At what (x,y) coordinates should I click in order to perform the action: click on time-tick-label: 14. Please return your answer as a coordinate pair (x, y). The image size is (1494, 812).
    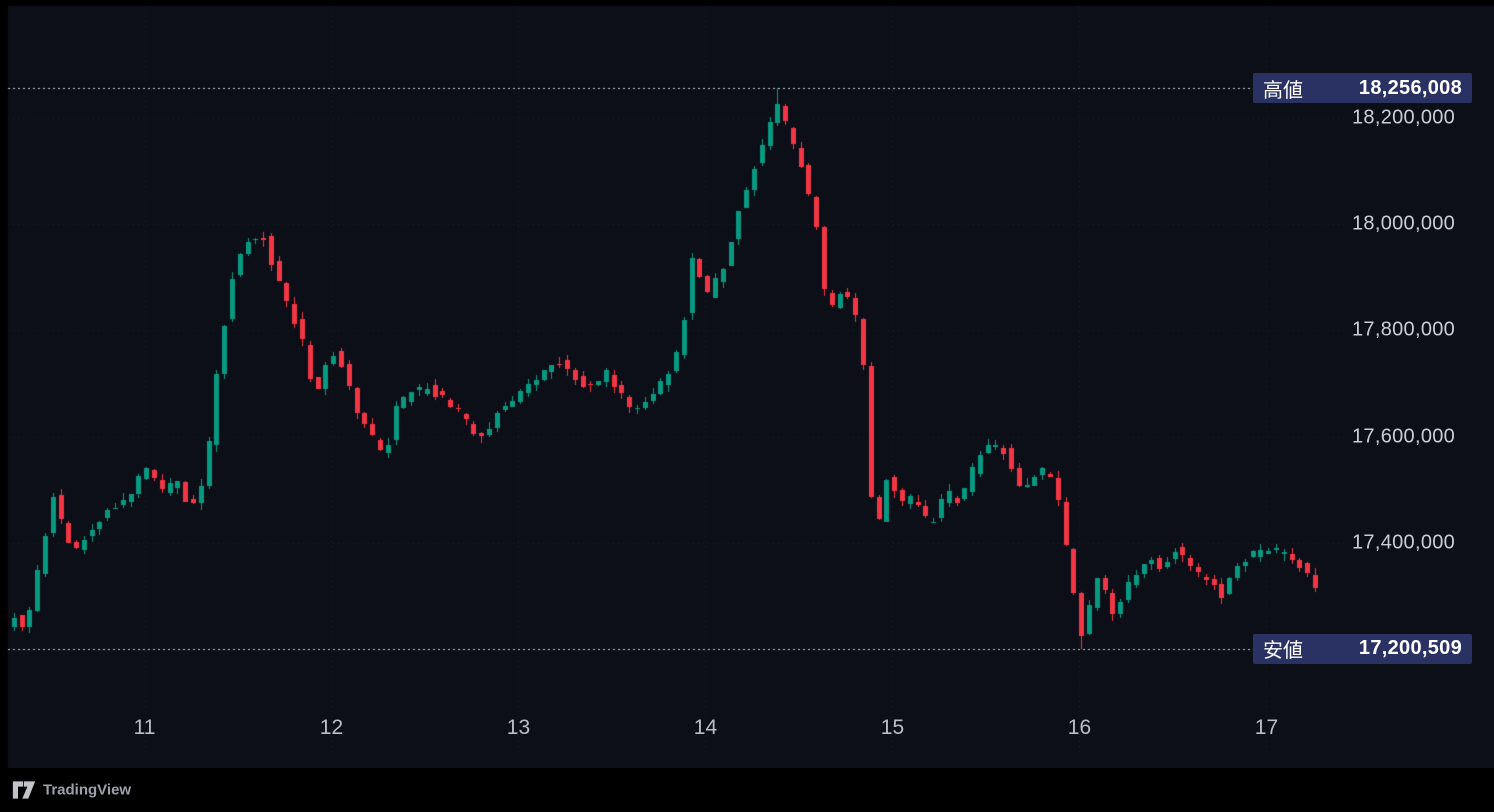
    Looking at the image, I should click on (705, 727).